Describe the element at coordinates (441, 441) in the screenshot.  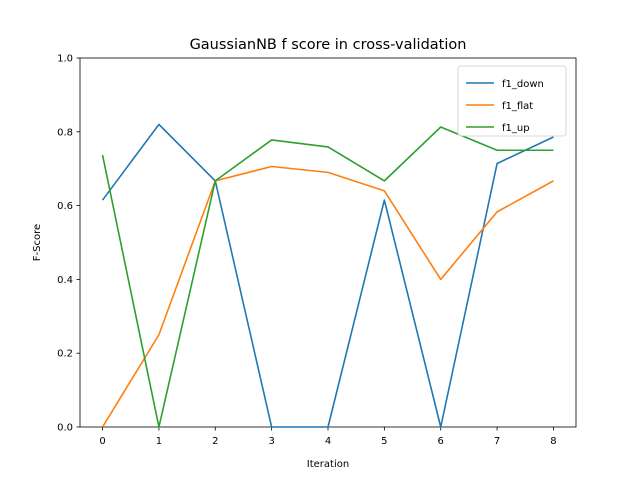
I see `x-tick-label: 6` at that location.